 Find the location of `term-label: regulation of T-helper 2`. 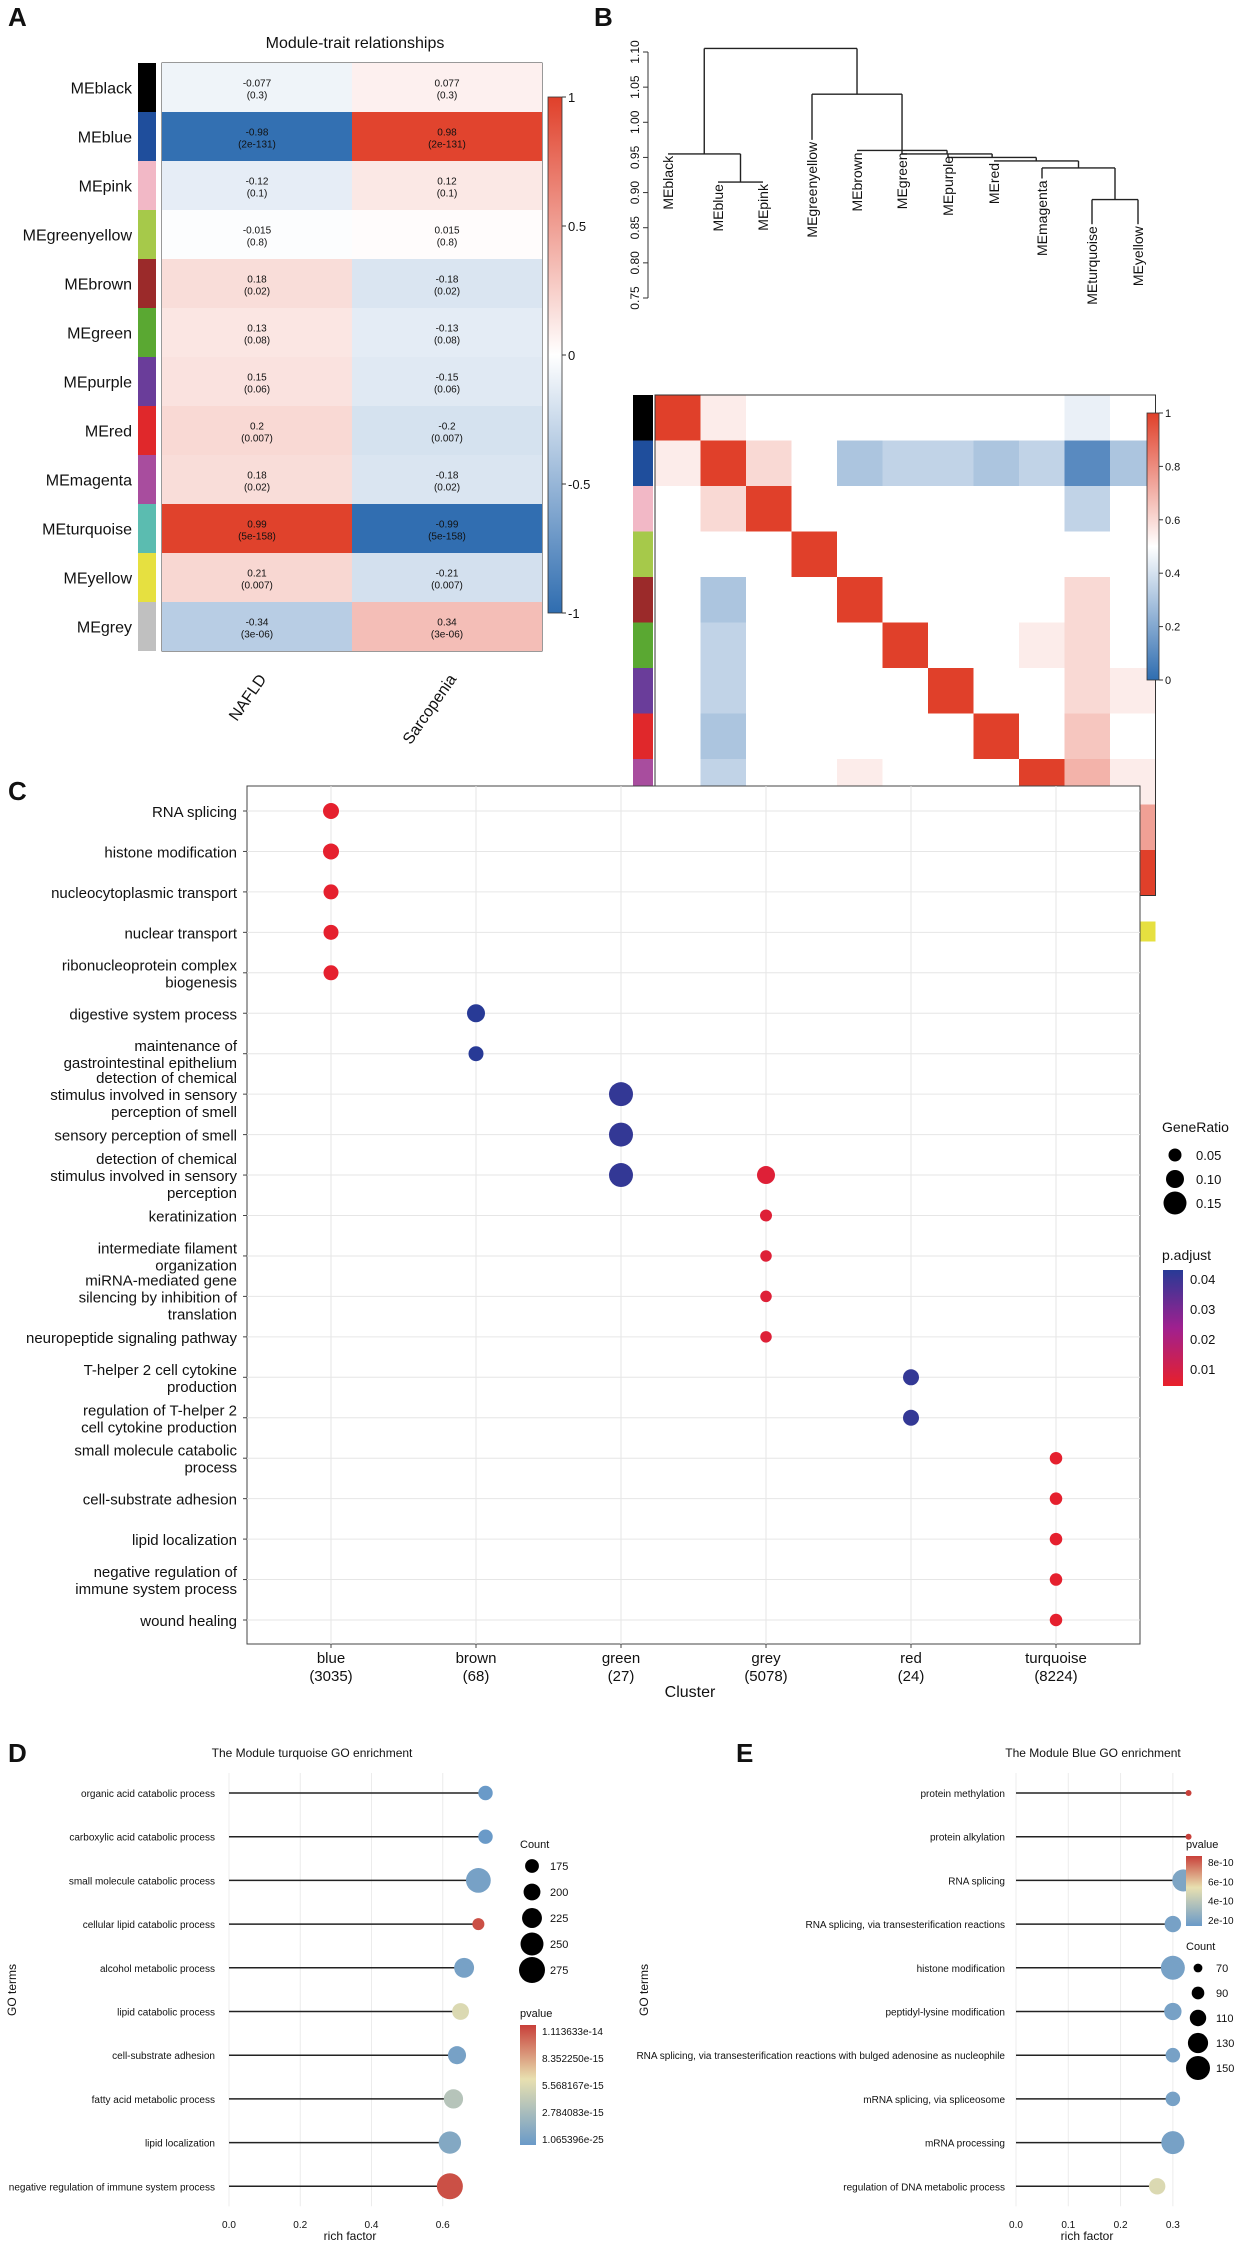

term-label: regulation of T-helper 2 is located at coordinates (160, 1410).